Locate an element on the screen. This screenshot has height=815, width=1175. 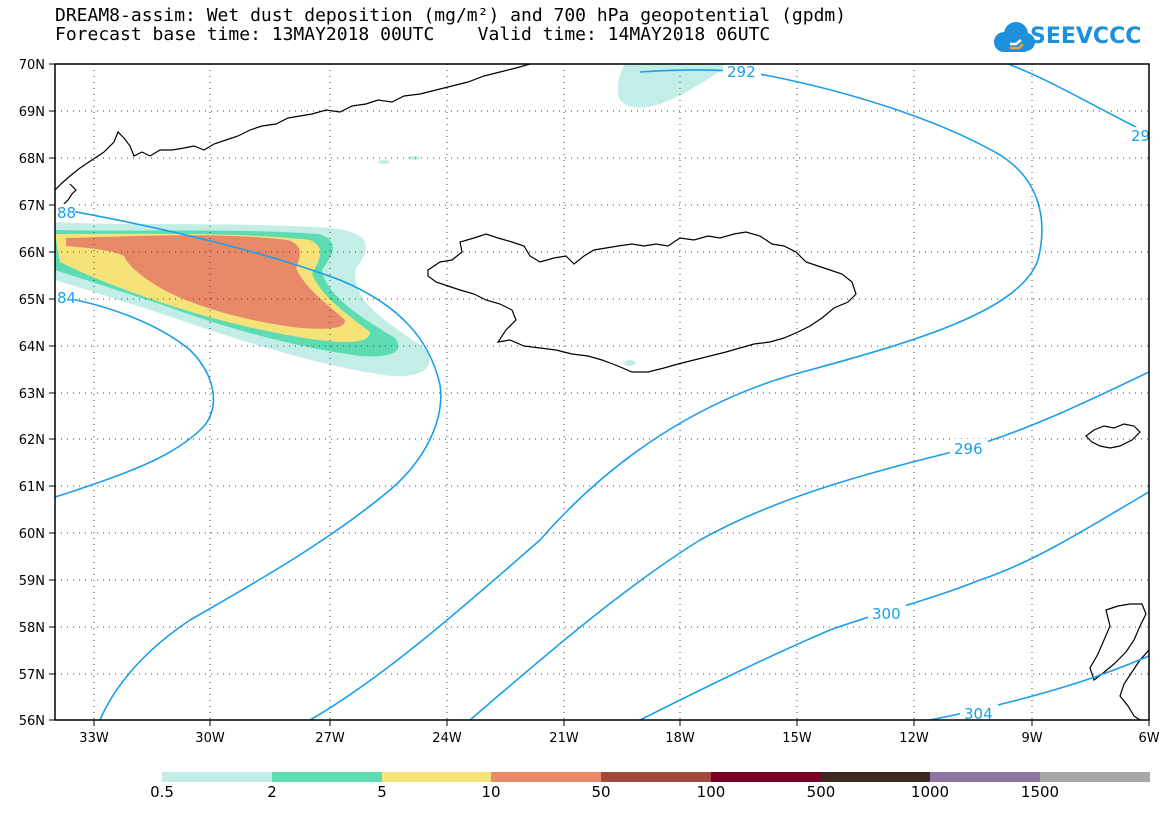
lat-label: 69N is located at coordinates (32, 112).